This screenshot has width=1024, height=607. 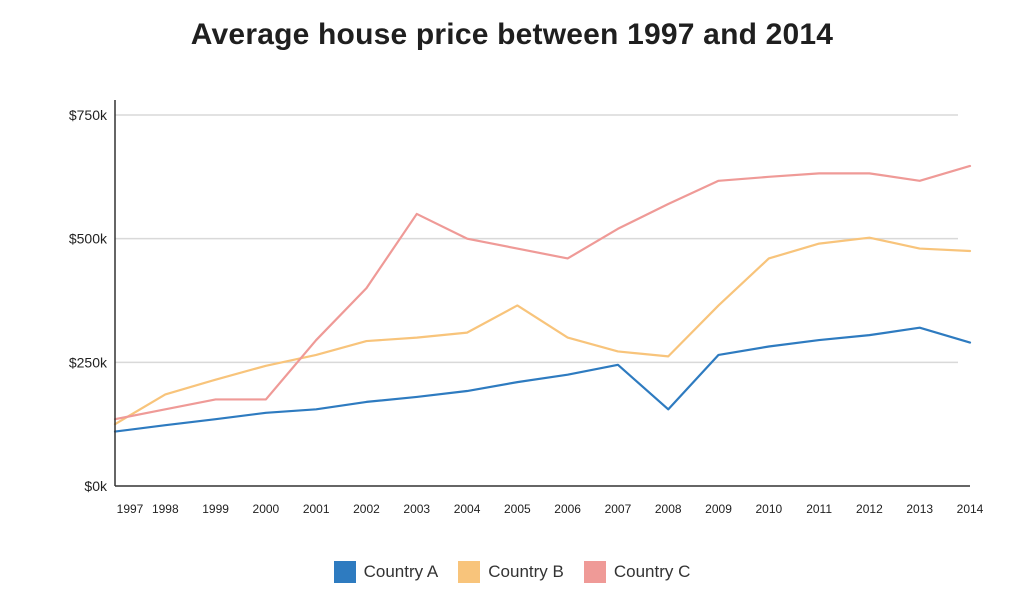 I want to click on x-tick-label: 2011, so click(x=819, y=509).